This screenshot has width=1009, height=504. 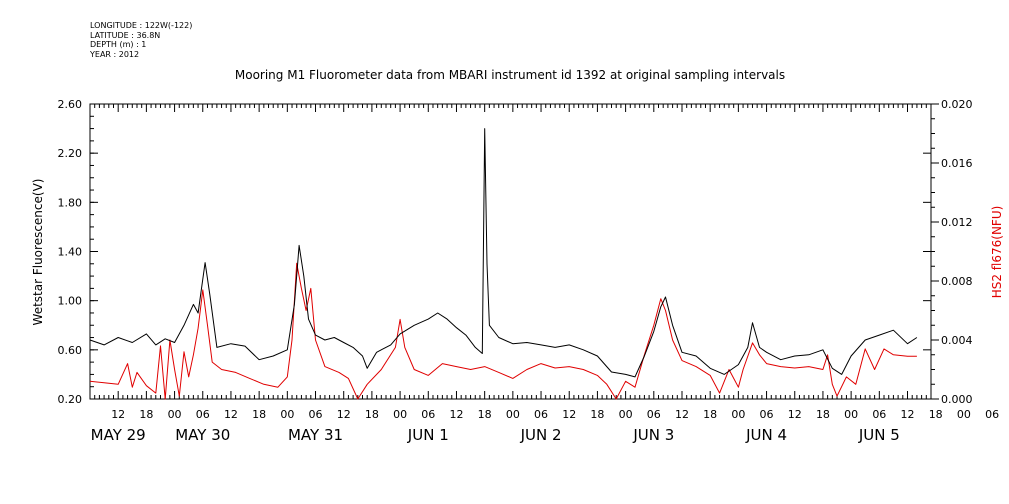 I want to click on x-date-label: JUN 2, so click(x=541, y=435).